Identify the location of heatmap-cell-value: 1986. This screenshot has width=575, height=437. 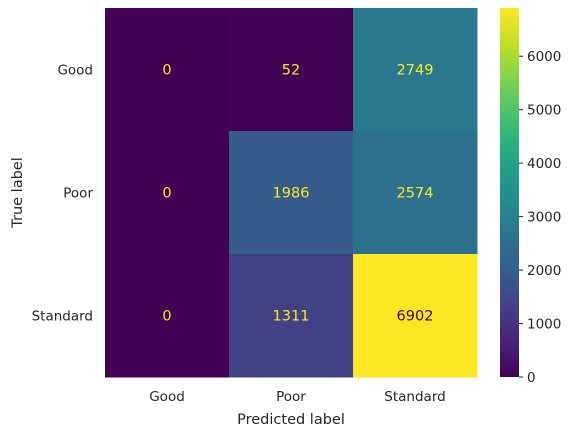
(291, 194).